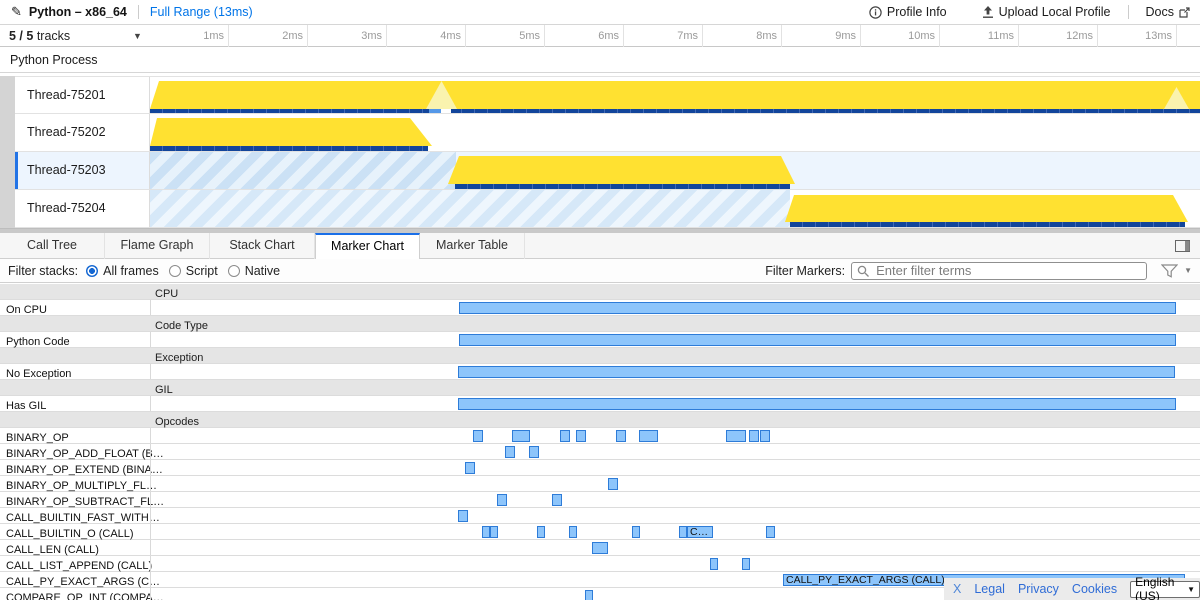 The image size is (1200, 600). I want to click on consent-link-privacy: Privacy, so click(1038, 589).